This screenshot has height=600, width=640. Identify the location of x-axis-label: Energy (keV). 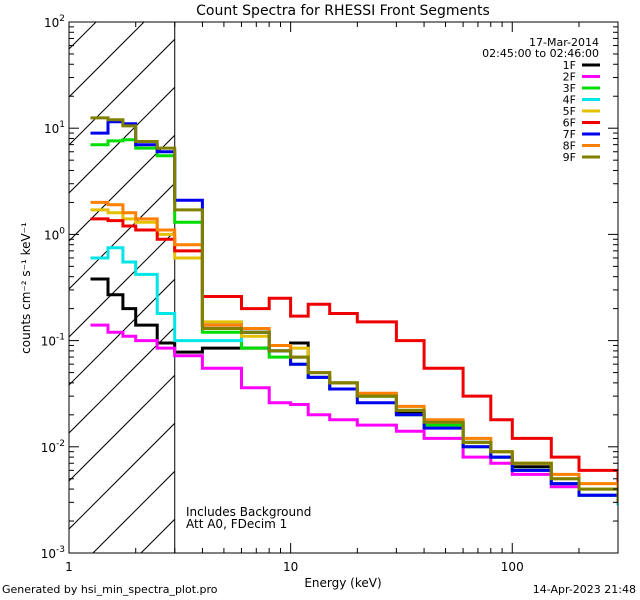
(342, 583).